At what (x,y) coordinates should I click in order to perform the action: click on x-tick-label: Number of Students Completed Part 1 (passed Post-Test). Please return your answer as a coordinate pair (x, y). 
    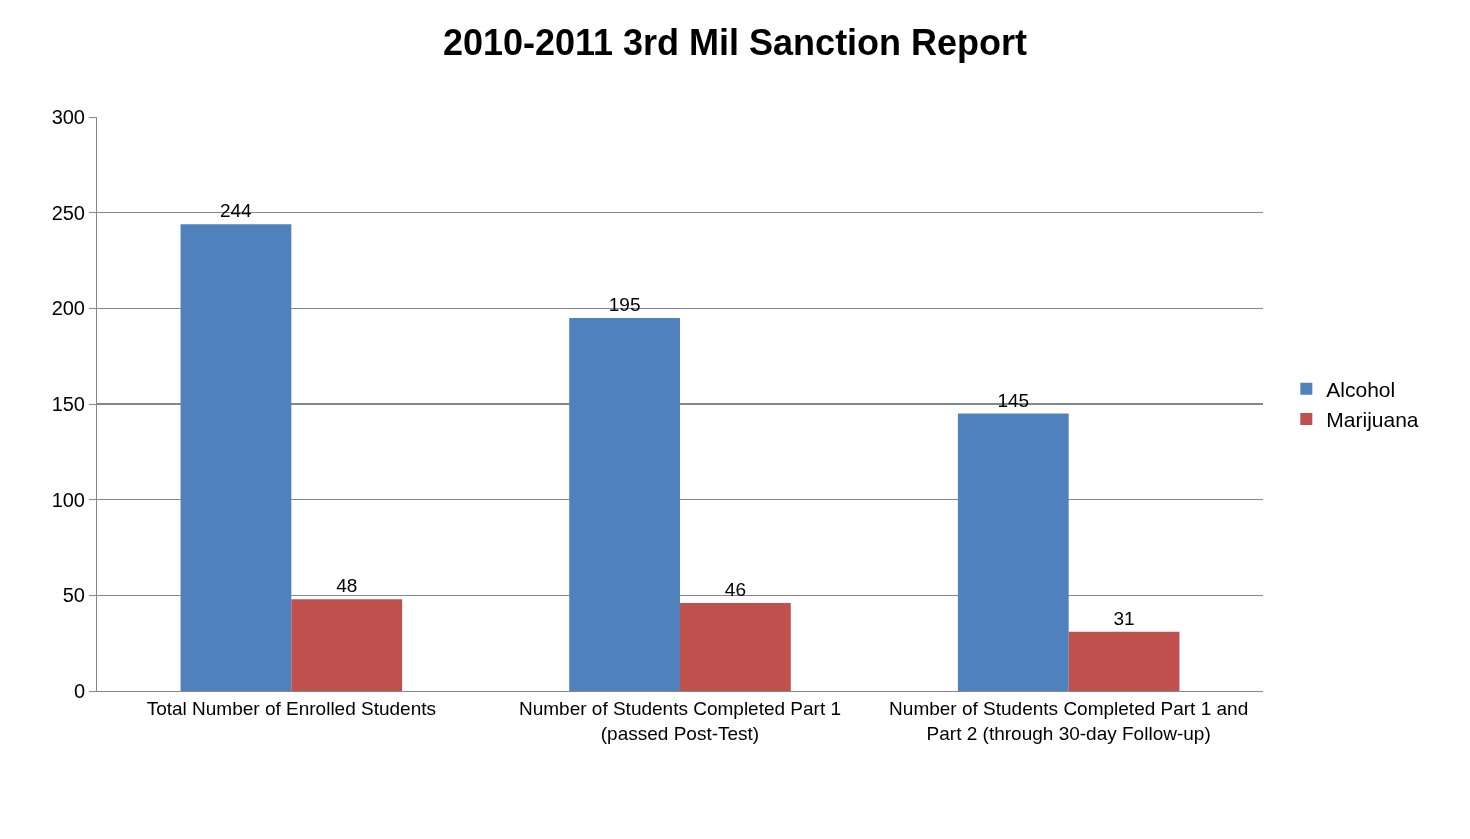
    Looking at the image, I should click on (680, 720).